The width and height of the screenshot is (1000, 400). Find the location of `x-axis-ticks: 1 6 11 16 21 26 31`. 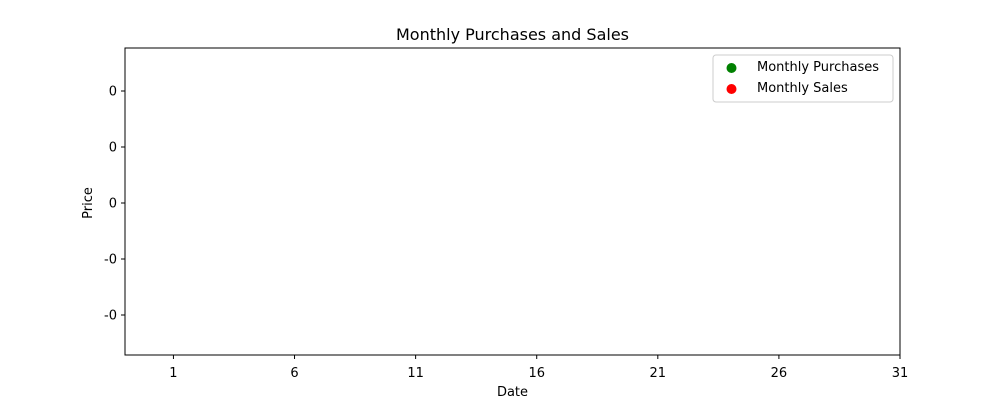

x-axis-ticks: 1 6 11 16 21 26 31 is located at coordinates (538, 368).